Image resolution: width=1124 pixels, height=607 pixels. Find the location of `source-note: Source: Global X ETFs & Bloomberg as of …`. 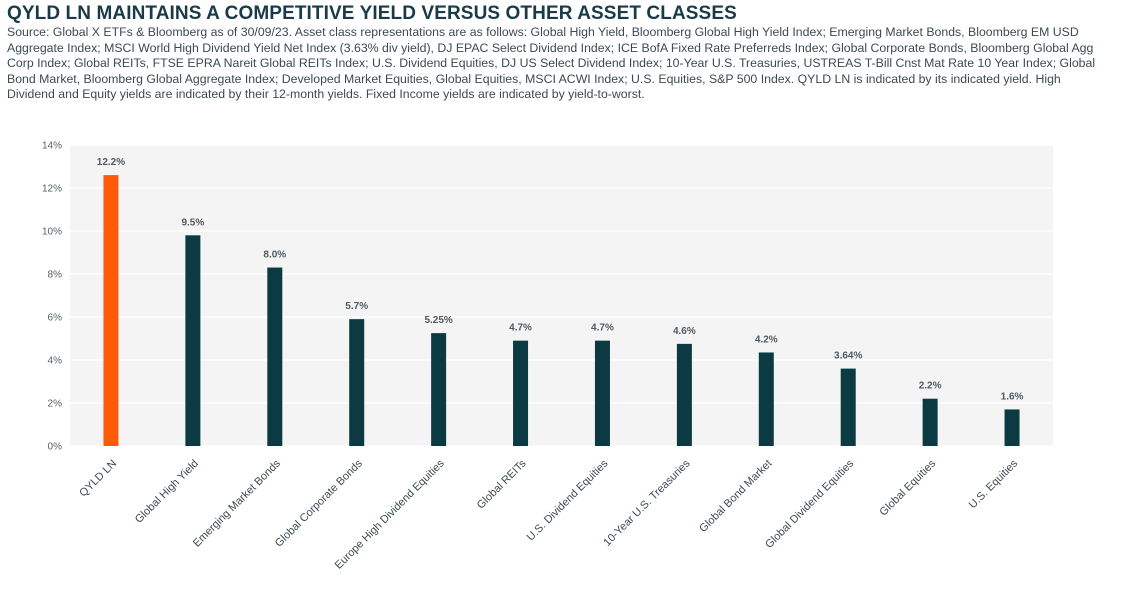

source-note: Source: Global X ETFs & Bloomberg as of … is located at coordinates (551, 63).